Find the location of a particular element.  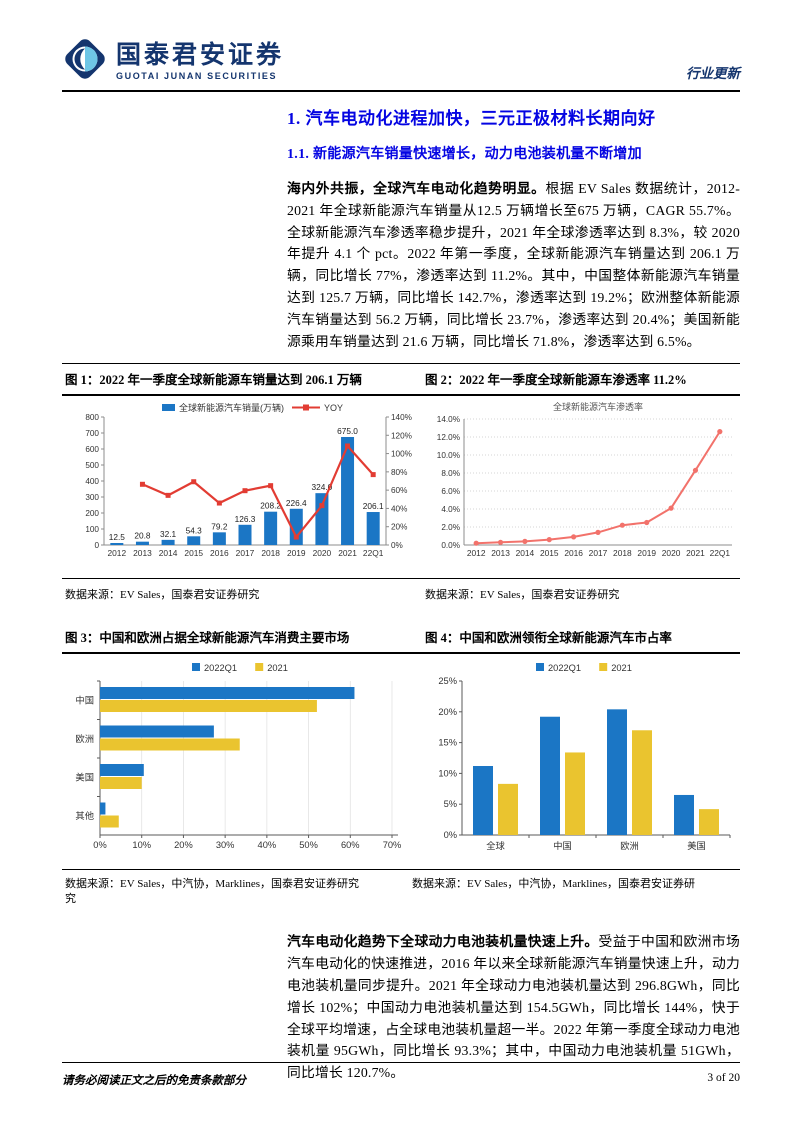

svg-text: 2.0% is located at coordinates (450, 527).